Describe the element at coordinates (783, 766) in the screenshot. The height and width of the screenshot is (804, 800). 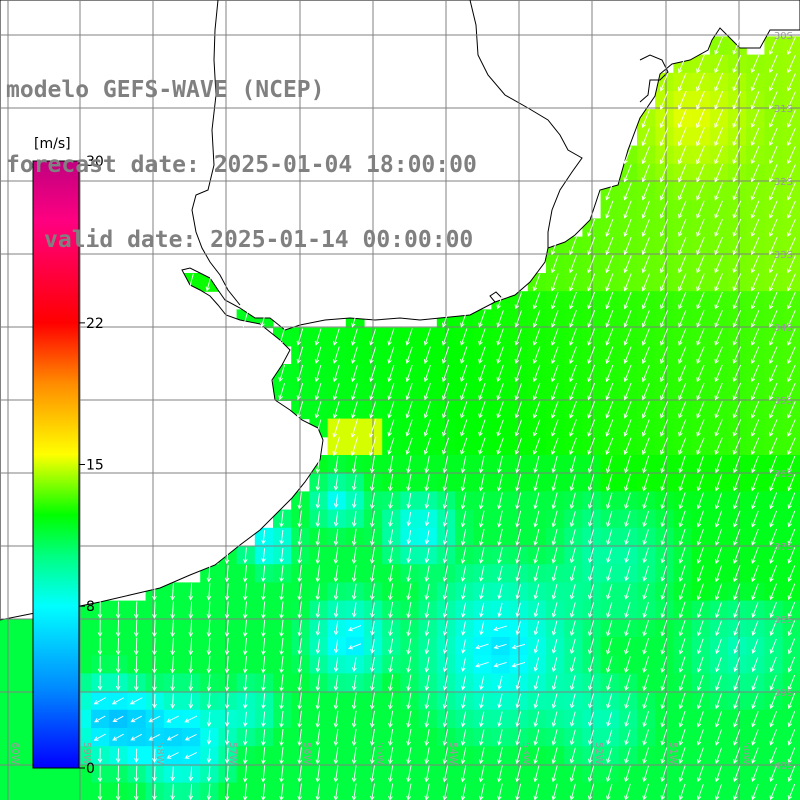
I see `lat-label: 40S` at that location.